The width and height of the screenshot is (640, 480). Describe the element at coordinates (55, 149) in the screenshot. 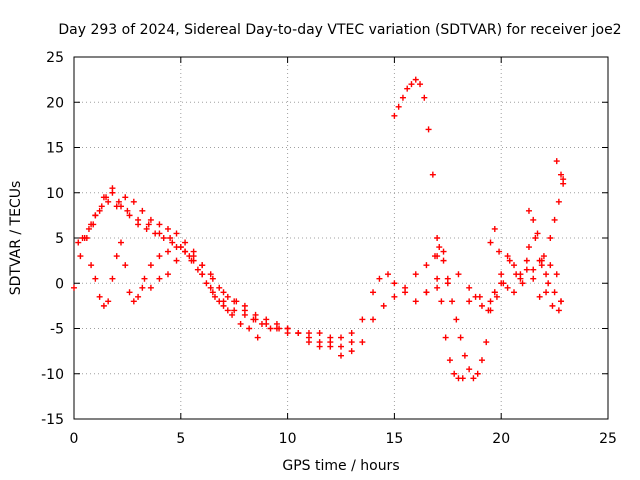

I see `y-tick-label: 15` at that location.